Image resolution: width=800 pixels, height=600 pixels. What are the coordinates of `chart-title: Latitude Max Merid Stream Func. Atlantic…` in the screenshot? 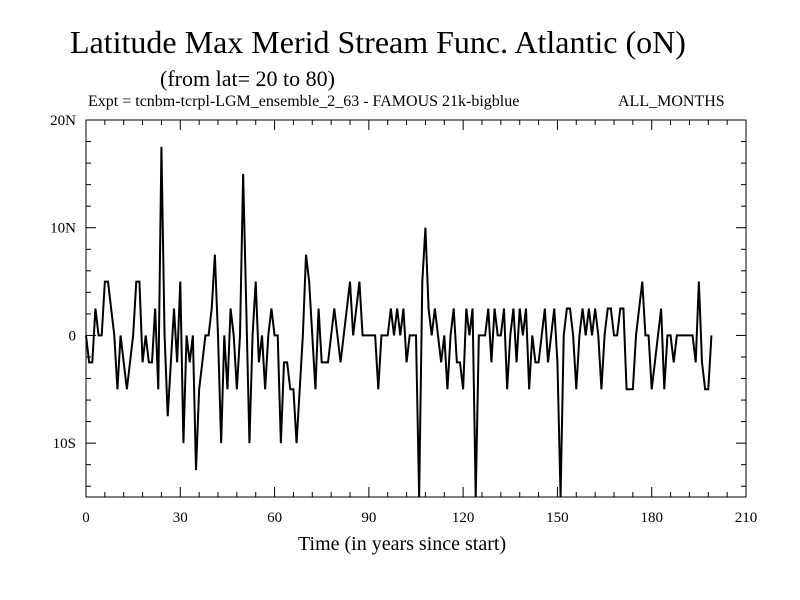 It's located at (378, 42).